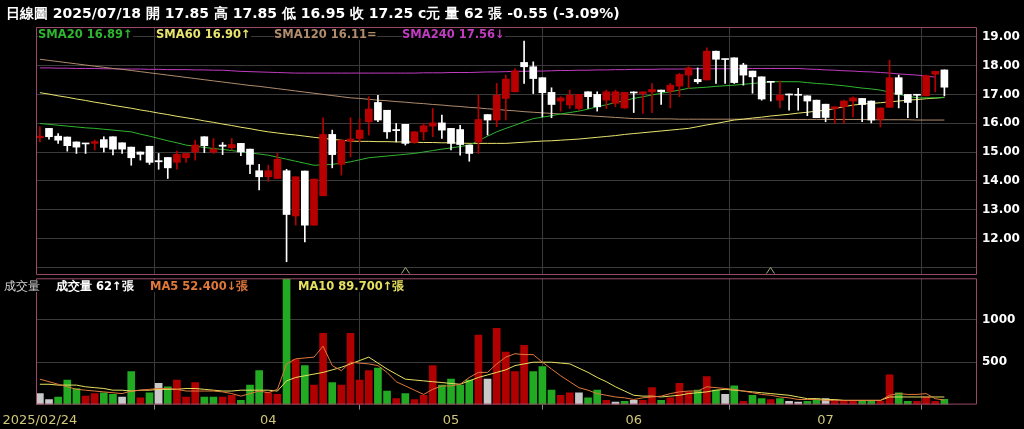 The height and width of the screenshot is (429, 1024). I want to click on y-tick-label: 14.00, so click(1001, 179).